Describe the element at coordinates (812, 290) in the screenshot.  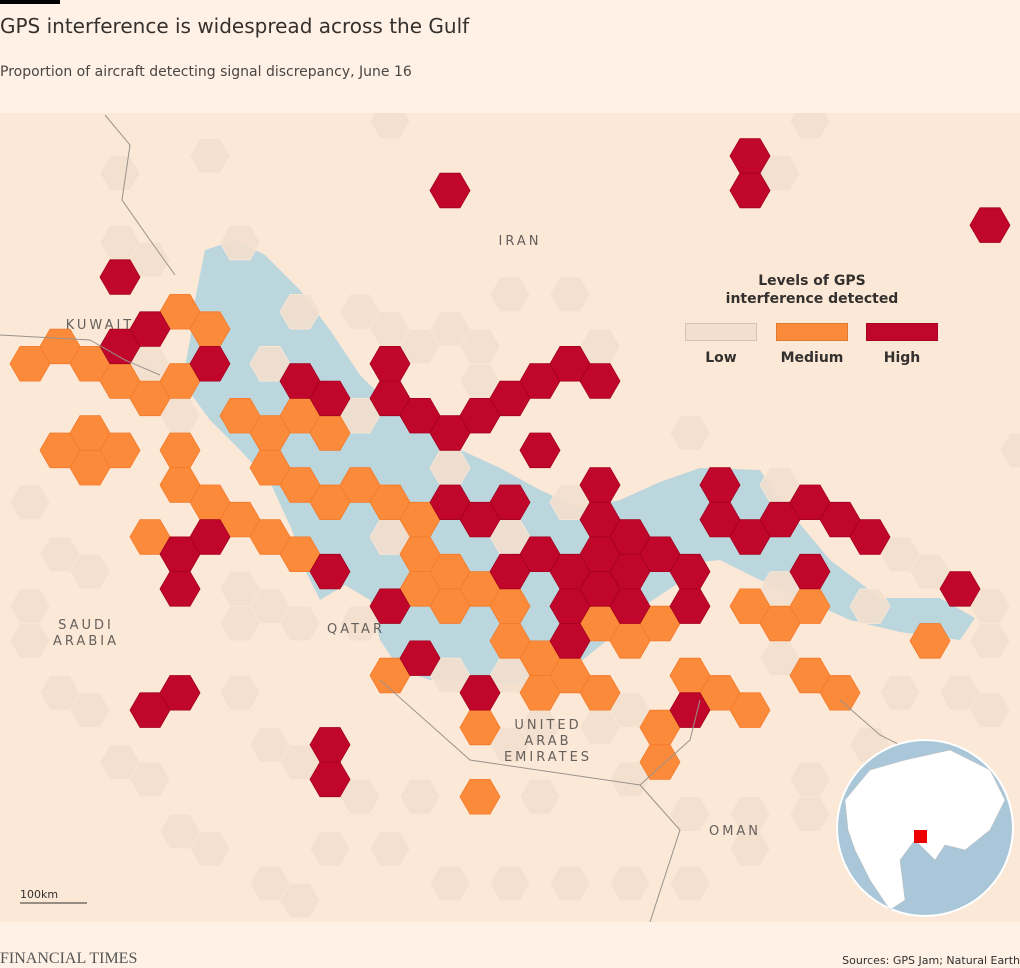
I see `legend-title: Levels of GPS interference detected` at that location.